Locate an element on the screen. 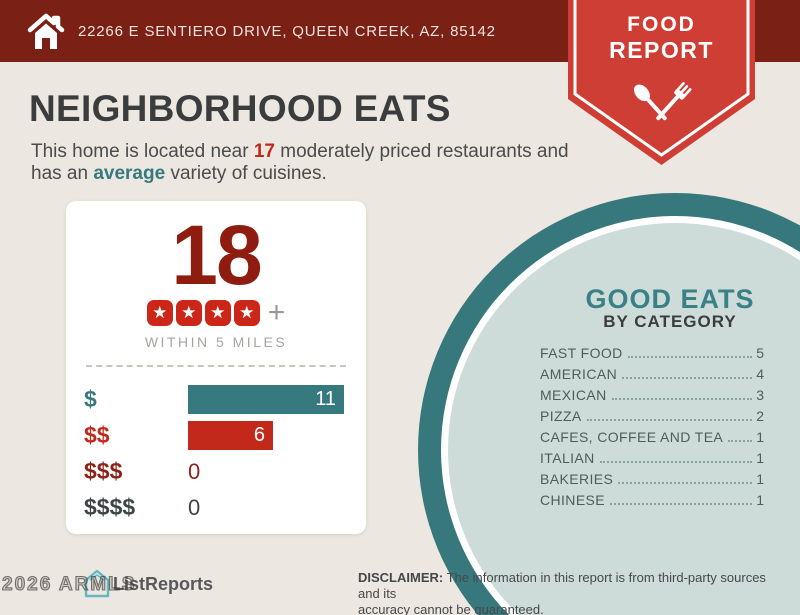  armls-watermark: 2026 ARMLS is located at coordinates (69, 584).